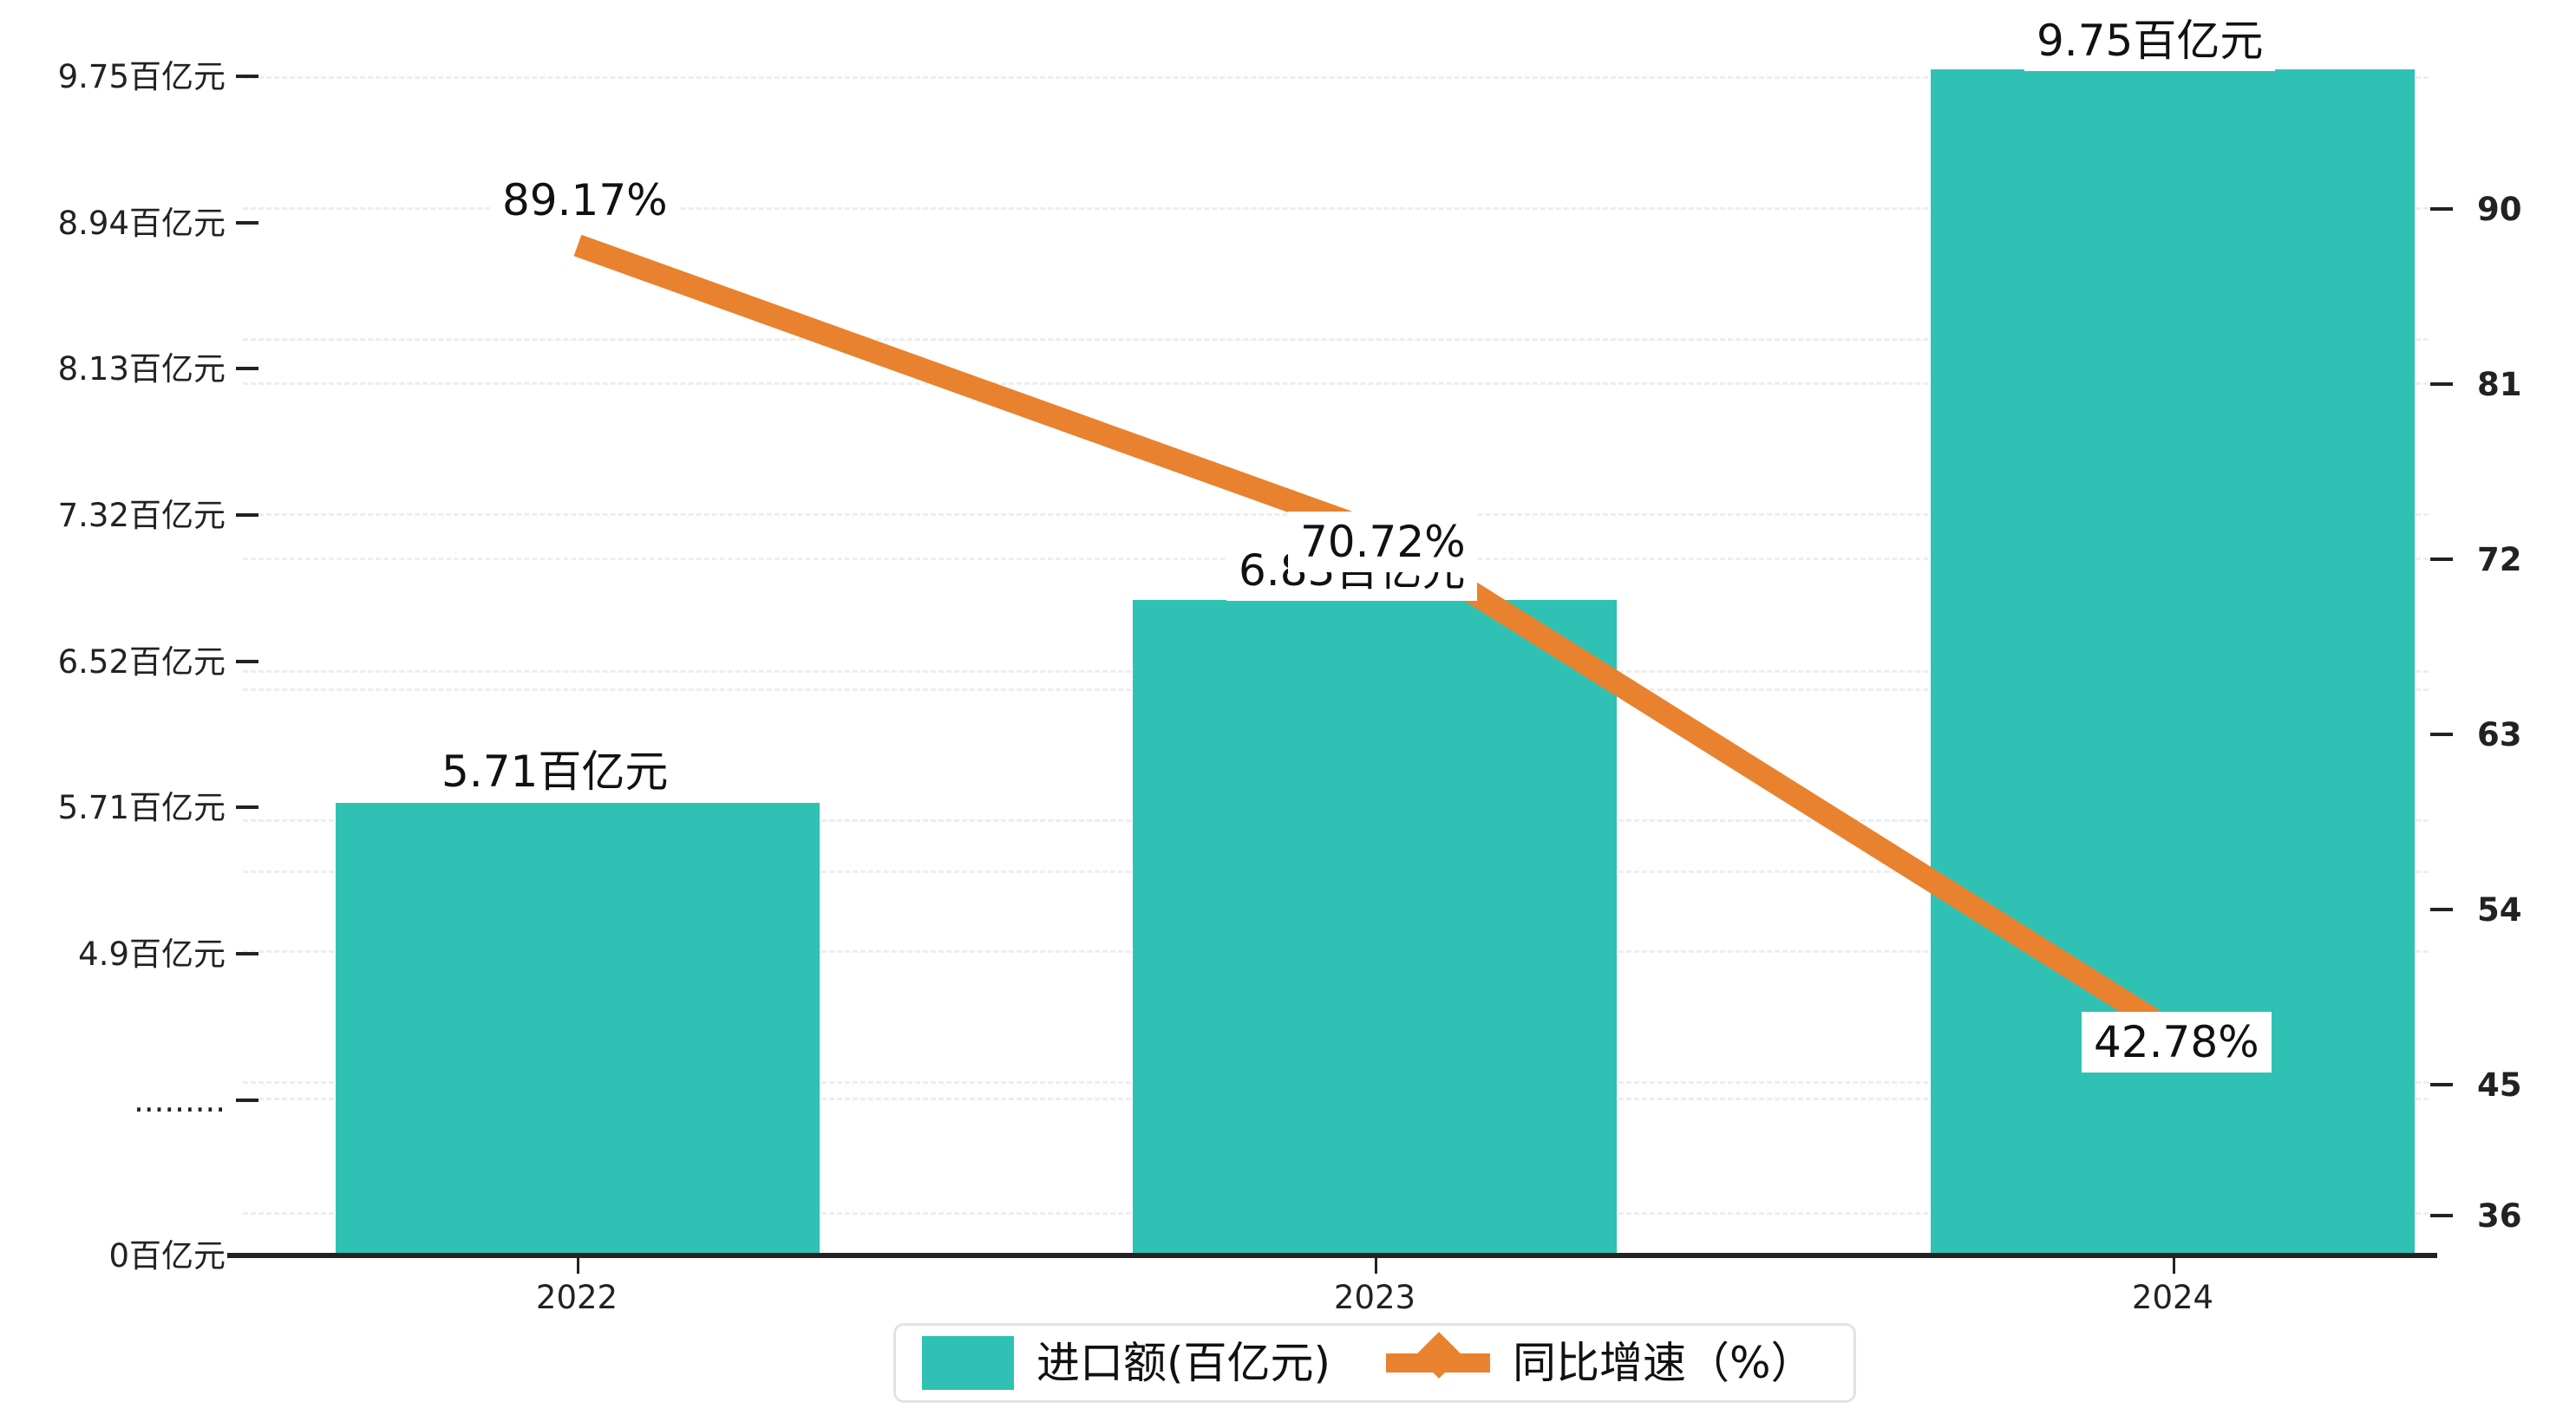  I want to click on left-axis-tick-label: 9.75百亿元, so click(141, 76).